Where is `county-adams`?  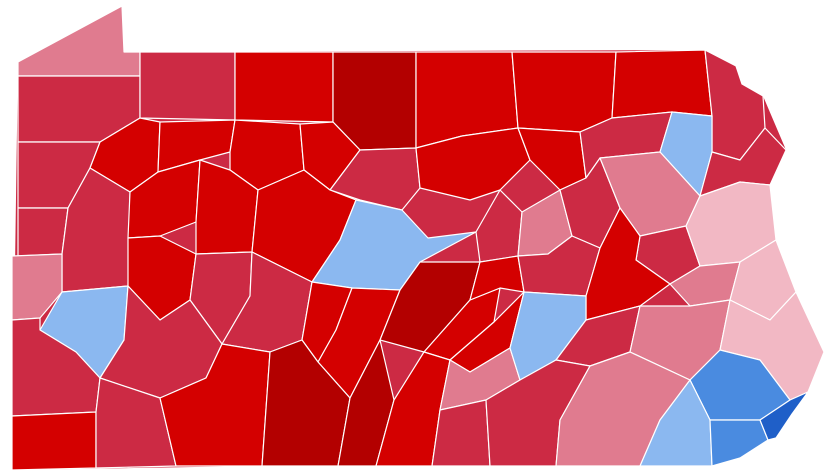 county-adams is located at coordinates (461, 433).